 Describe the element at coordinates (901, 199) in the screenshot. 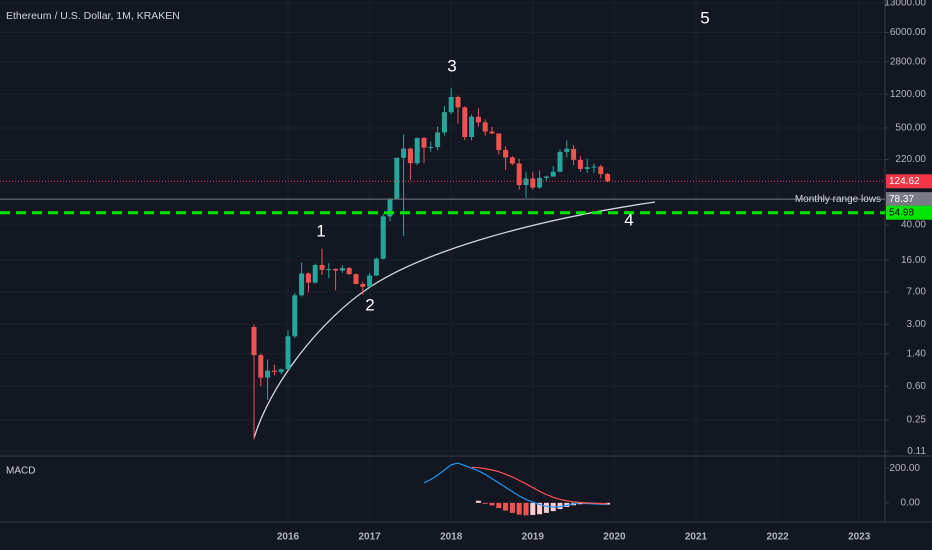

I see `level-label: 78.37` at that location.